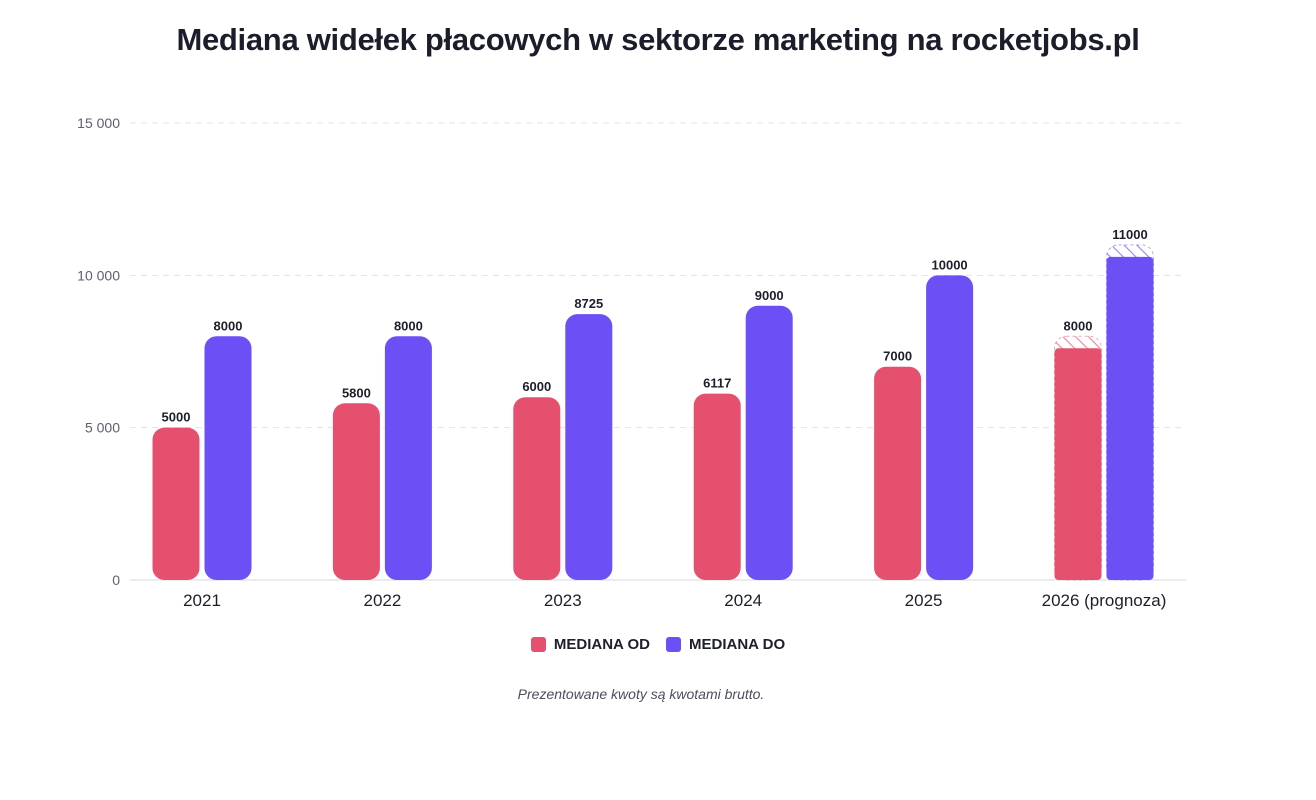 The image size is (1316, 800). I want to click on x-tick-label: 2023, so click(563, 600).